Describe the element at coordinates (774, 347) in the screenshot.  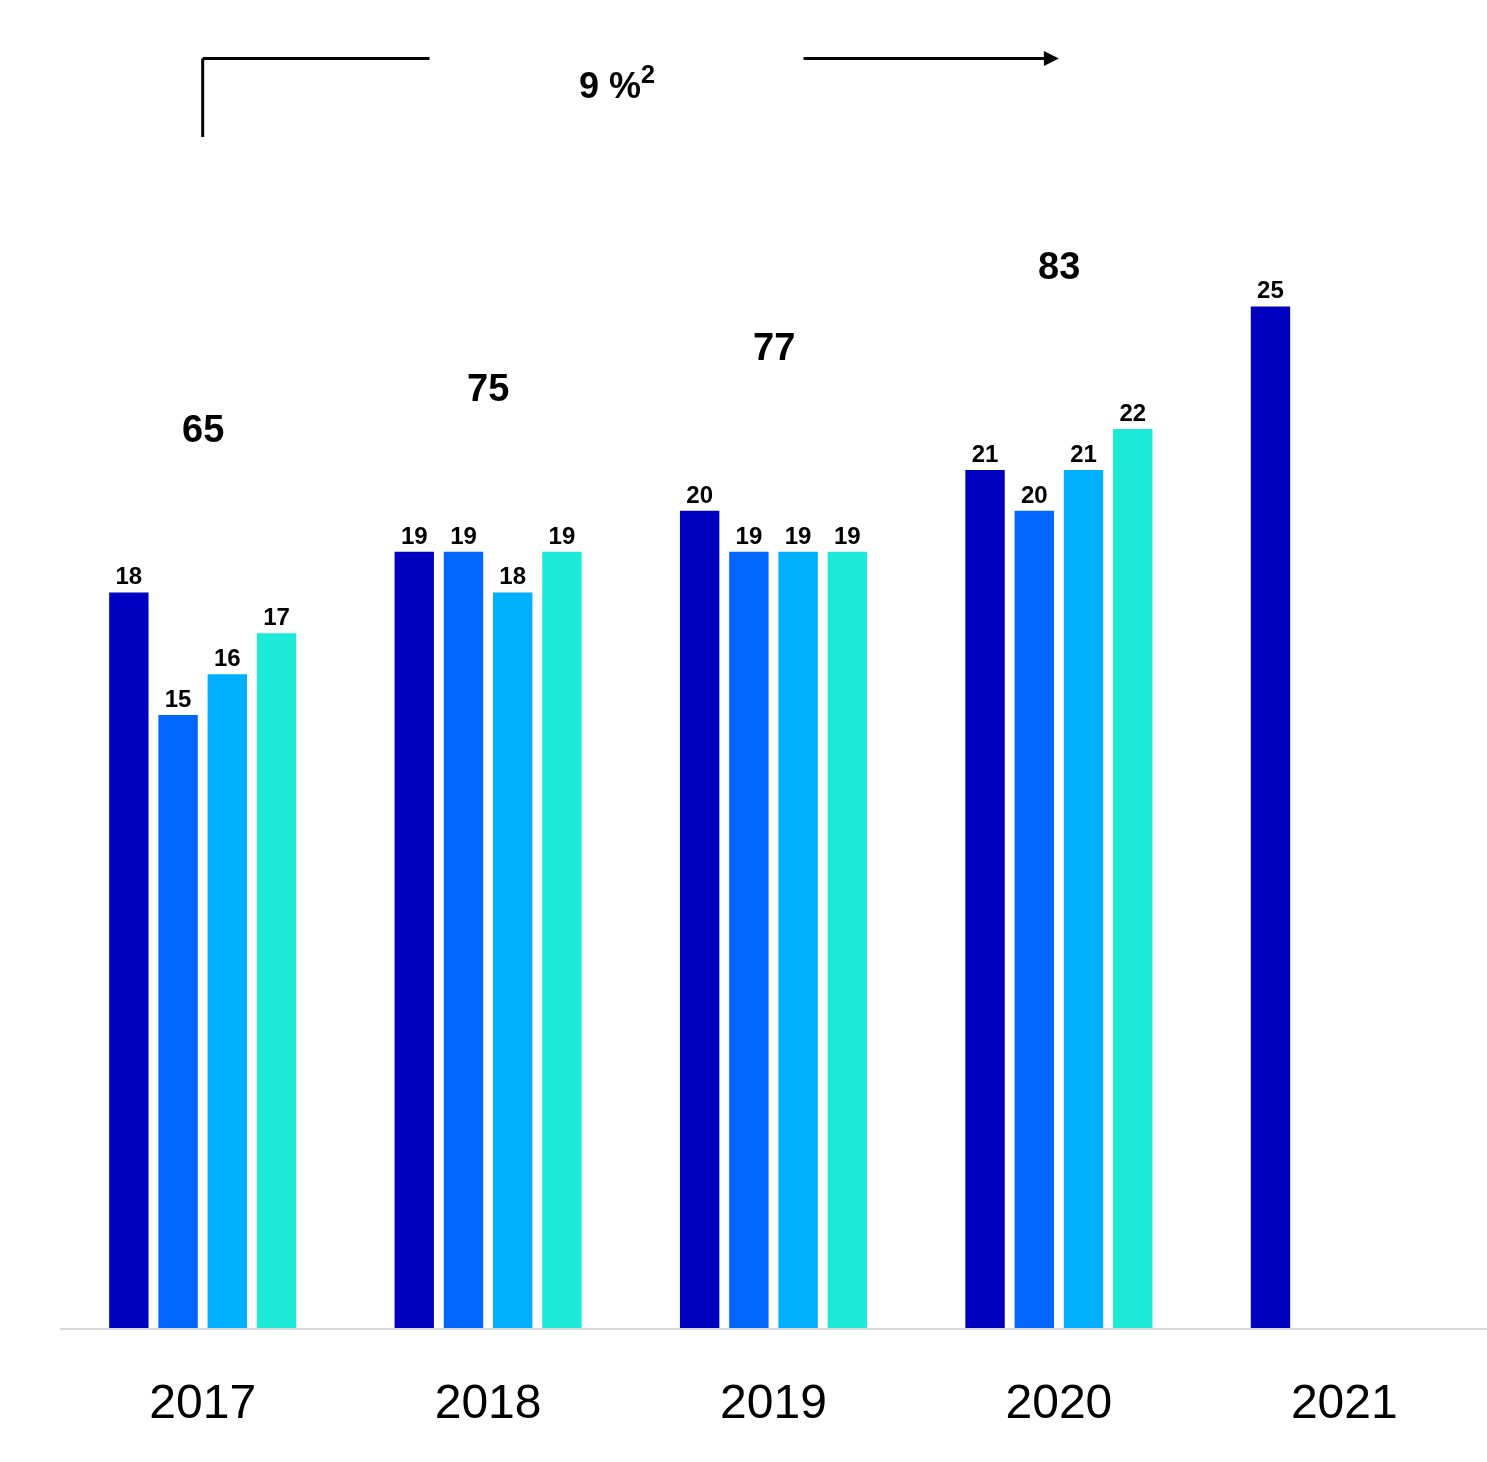
I see `annotation: 77` at that location.